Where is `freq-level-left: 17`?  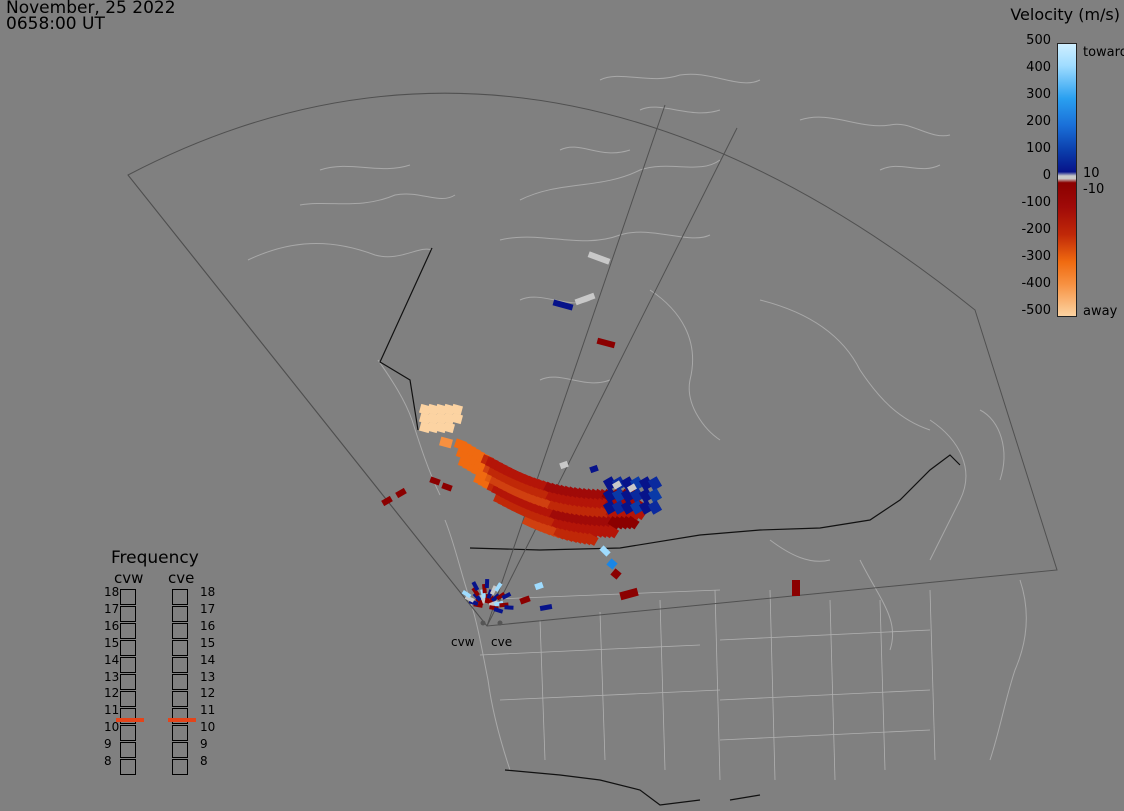
freq-level-left: 17 is located at coordinates (112, 608).